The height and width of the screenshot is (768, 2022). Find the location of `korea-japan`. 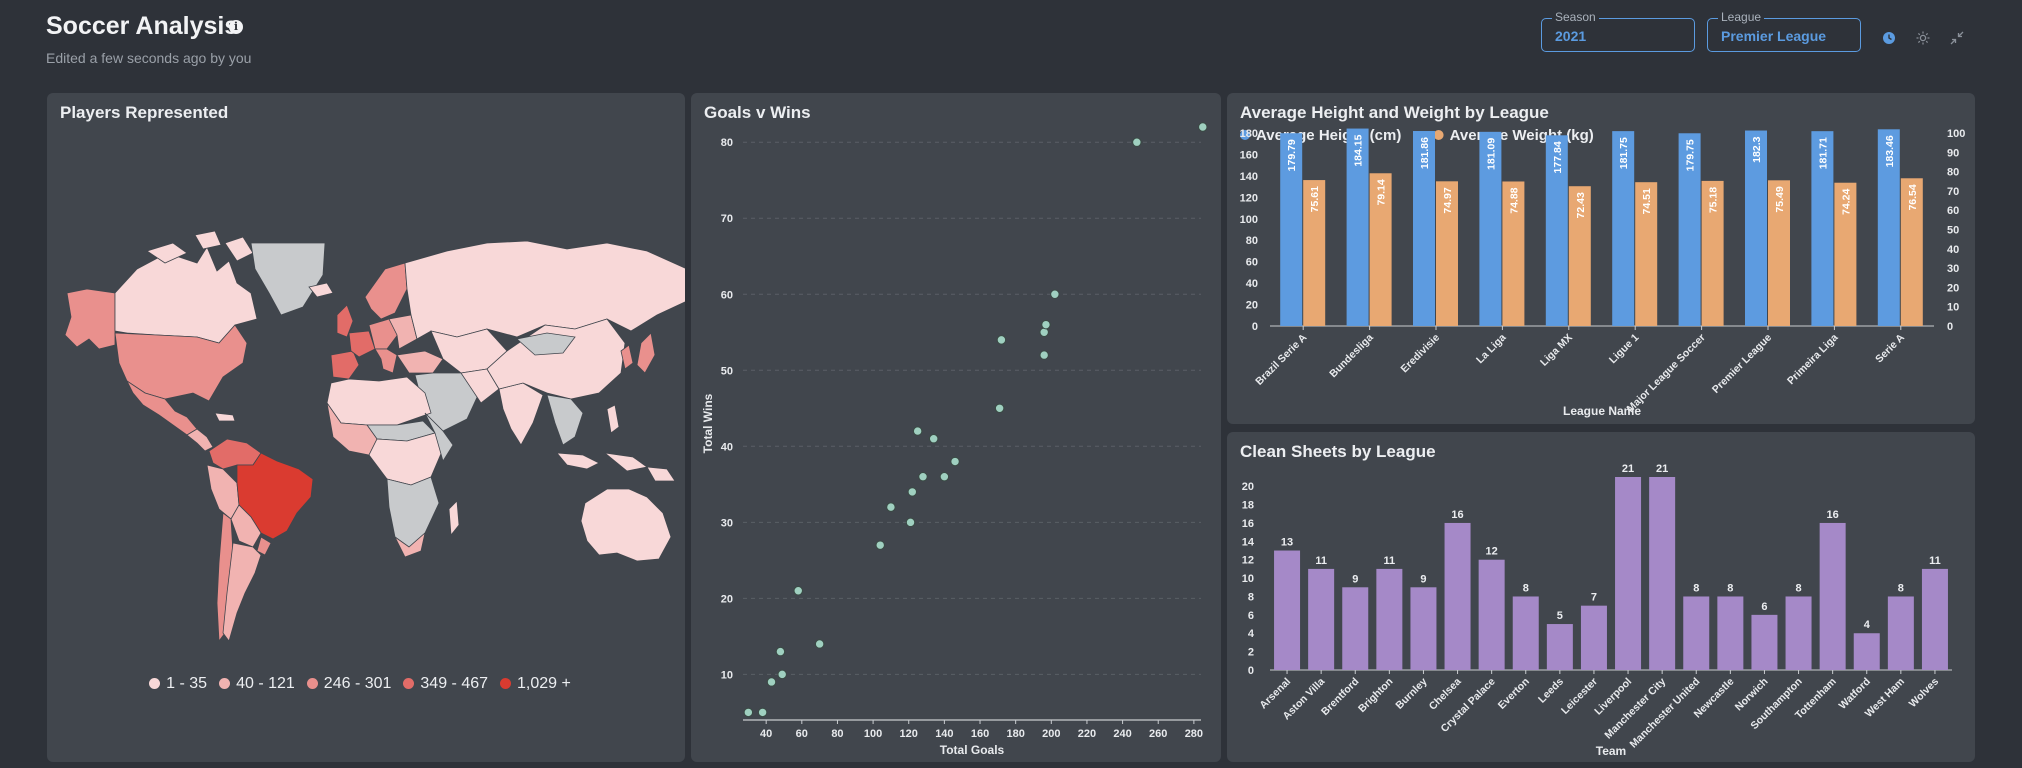

korea-japan is located at coordinates (638, 353).